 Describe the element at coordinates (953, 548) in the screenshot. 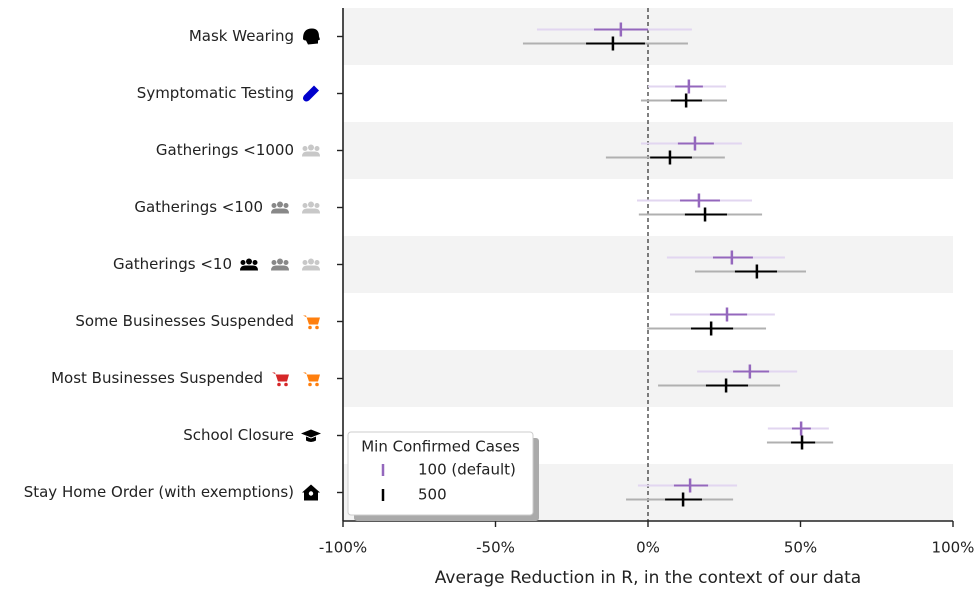

I see `x-tick-label: 100%` at that location.